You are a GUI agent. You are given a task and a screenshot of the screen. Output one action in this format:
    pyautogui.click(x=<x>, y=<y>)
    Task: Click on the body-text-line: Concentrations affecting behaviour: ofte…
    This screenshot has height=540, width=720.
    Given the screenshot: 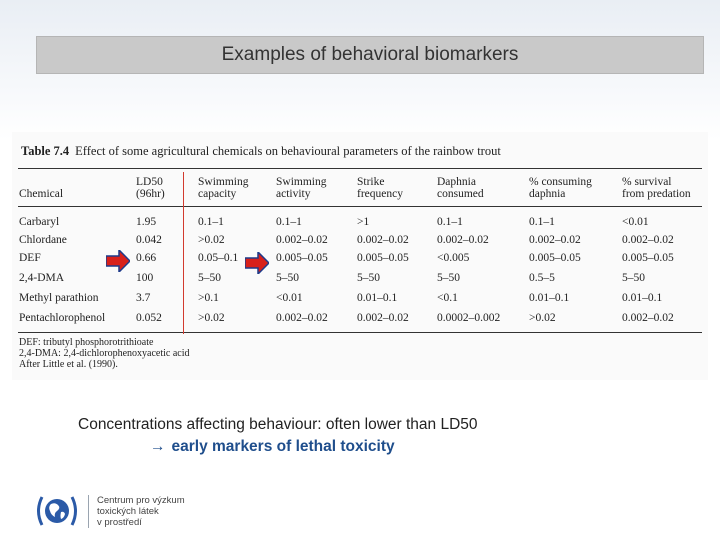 What is the action you would take?
    pyautogui.click(x=278, y=424)
    